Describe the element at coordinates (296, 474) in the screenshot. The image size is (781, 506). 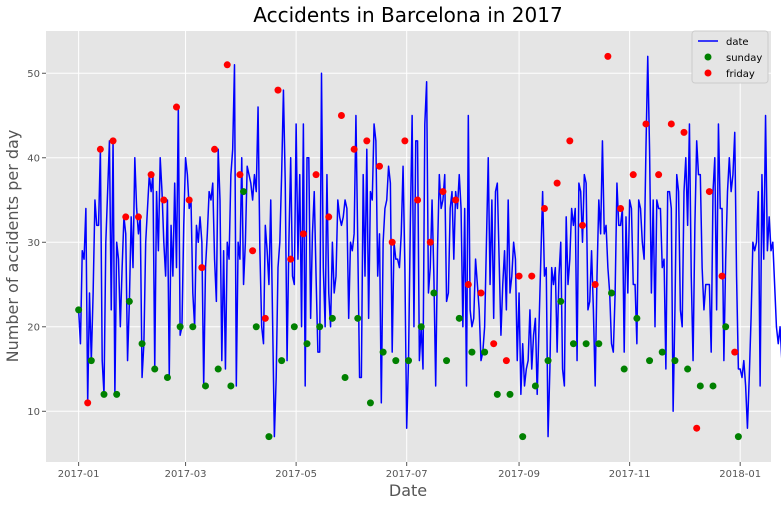
I see `x-tick-label: 2017-05` at that location.